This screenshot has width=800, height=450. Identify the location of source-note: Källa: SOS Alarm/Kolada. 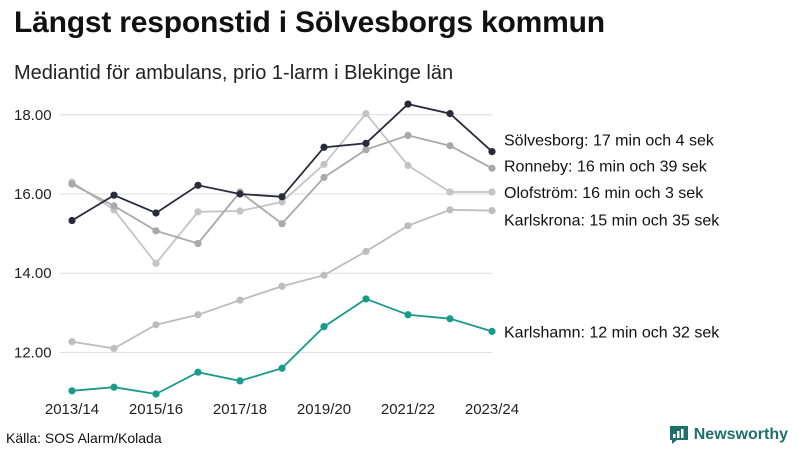
(84, 438).